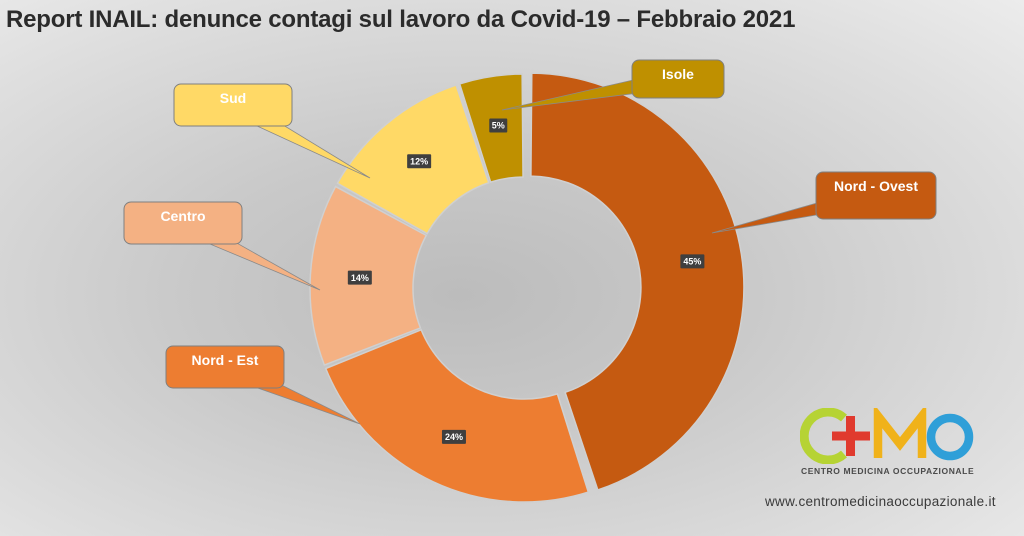 This screenshot has height=536, width=1024. I want to click on logo-letter-o, so click(950, 437).